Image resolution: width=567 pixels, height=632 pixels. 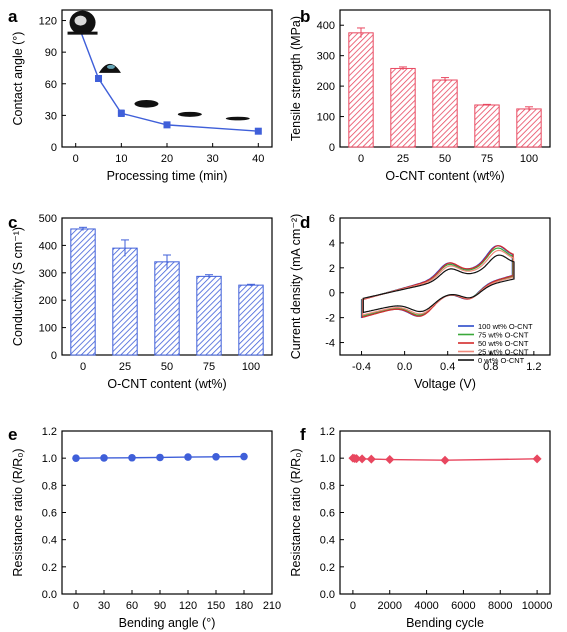 What do you see at coordinates (501, 360) in the screenshot?
I see `legend-label: 0 wt% O-CNT` at bounding box center [501, 360].